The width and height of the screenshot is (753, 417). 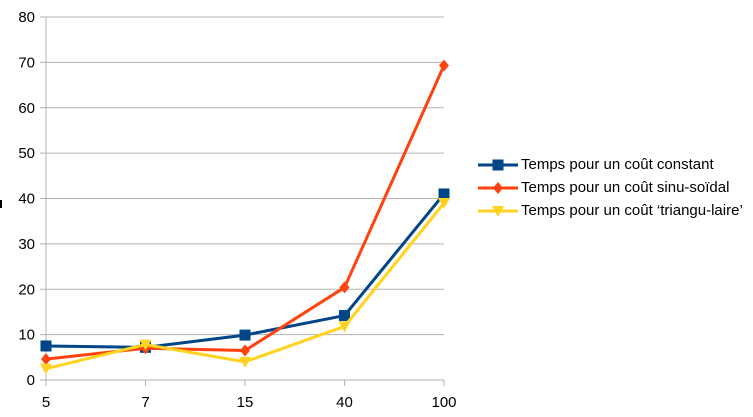 I want to click on legend-label: Temps pour un coût ‘triangu-laire’, so click(x=632, y=210).